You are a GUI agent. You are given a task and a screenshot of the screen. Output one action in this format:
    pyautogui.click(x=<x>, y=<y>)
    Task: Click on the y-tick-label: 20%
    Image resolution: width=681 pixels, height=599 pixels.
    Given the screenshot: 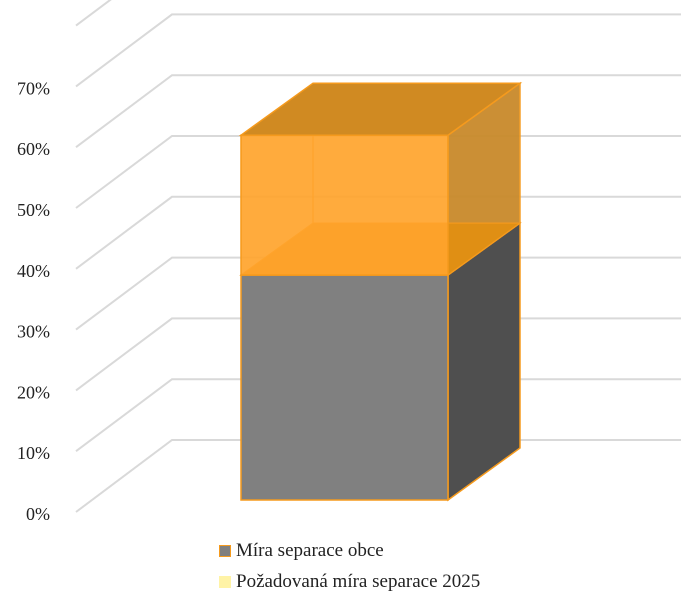 What is the action you would take?
    pyautogui.click(x=33, y=392)
    